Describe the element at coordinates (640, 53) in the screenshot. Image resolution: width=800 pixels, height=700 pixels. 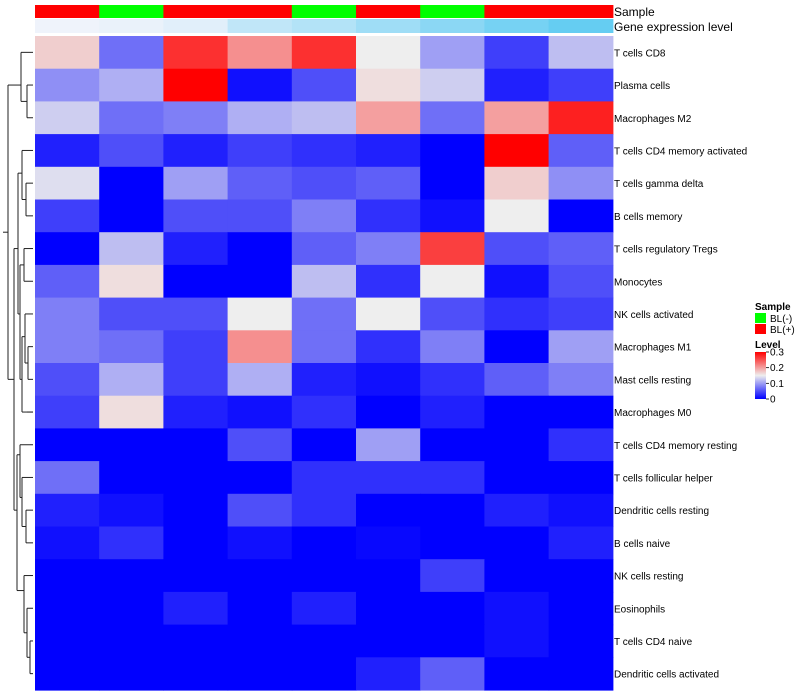
I see `row-label: T cells CD8` at that location.